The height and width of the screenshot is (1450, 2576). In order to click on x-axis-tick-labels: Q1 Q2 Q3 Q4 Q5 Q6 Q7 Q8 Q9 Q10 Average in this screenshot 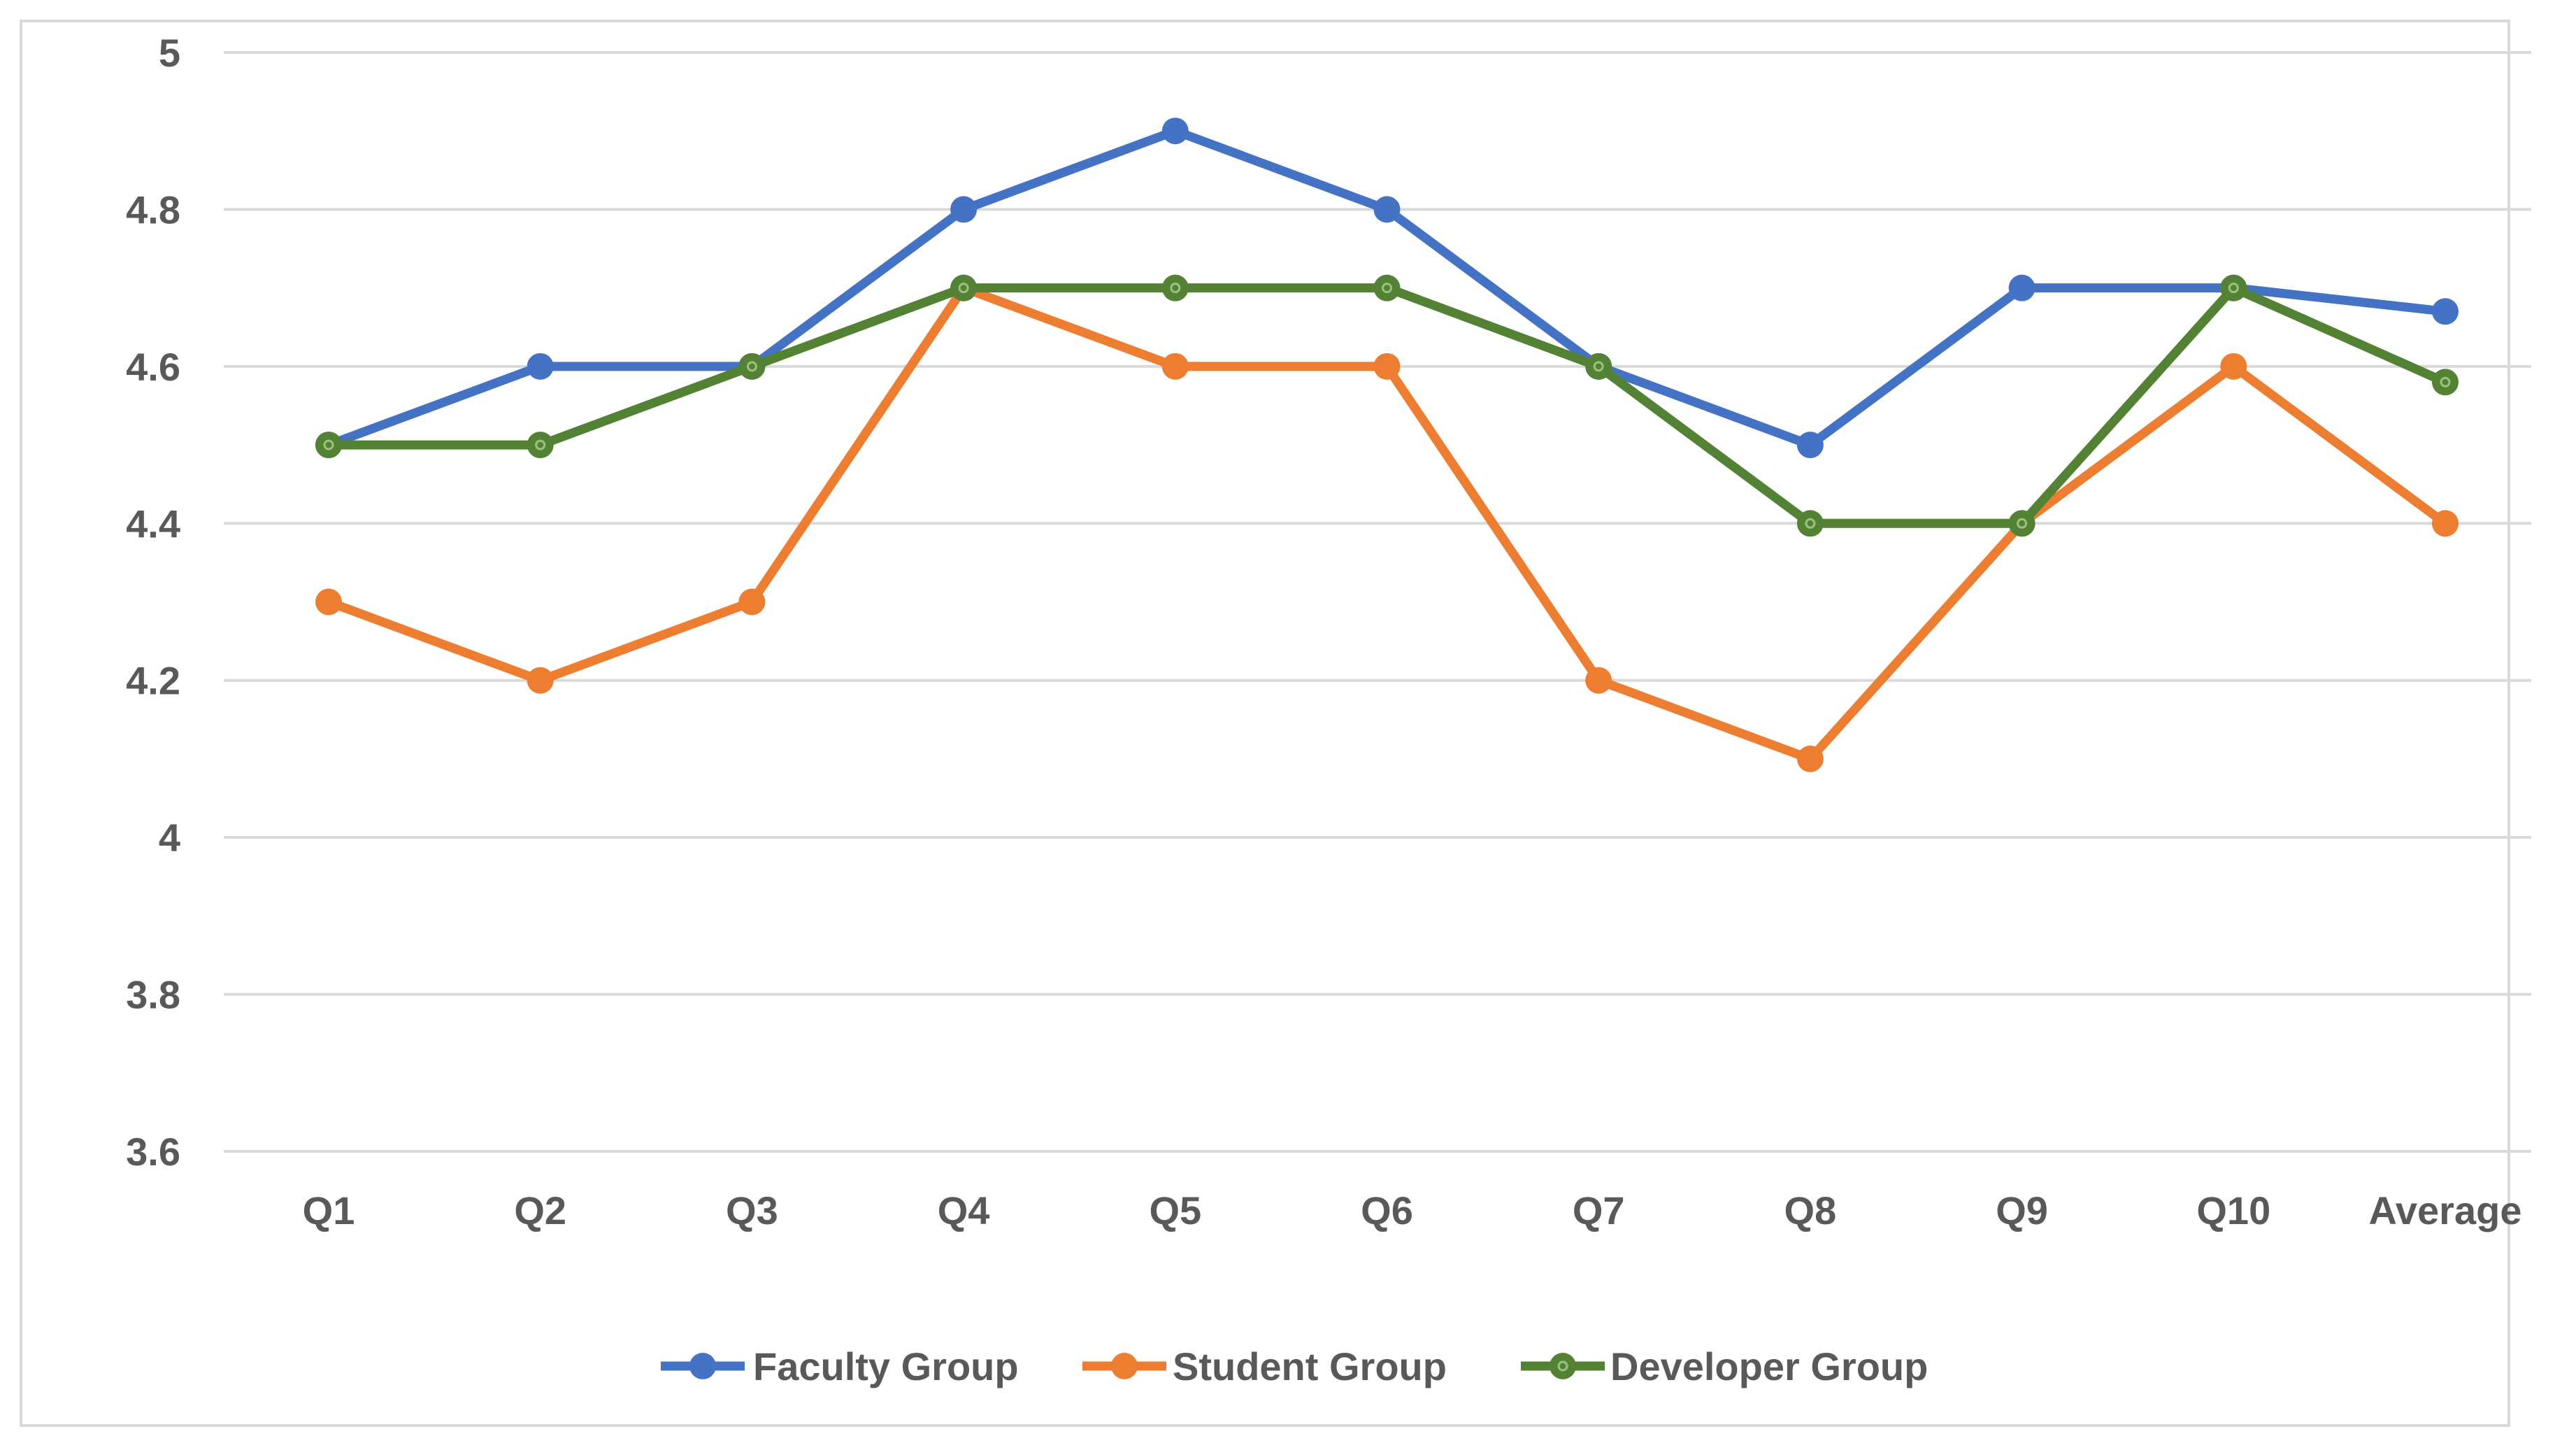, I will do `click(1412, 1210)`.